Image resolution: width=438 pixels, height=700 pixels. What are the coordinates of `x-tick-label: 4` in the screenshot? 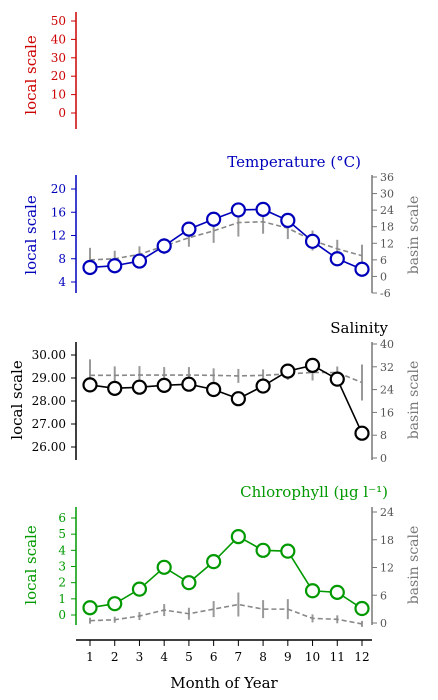 It's located at (164, 657).